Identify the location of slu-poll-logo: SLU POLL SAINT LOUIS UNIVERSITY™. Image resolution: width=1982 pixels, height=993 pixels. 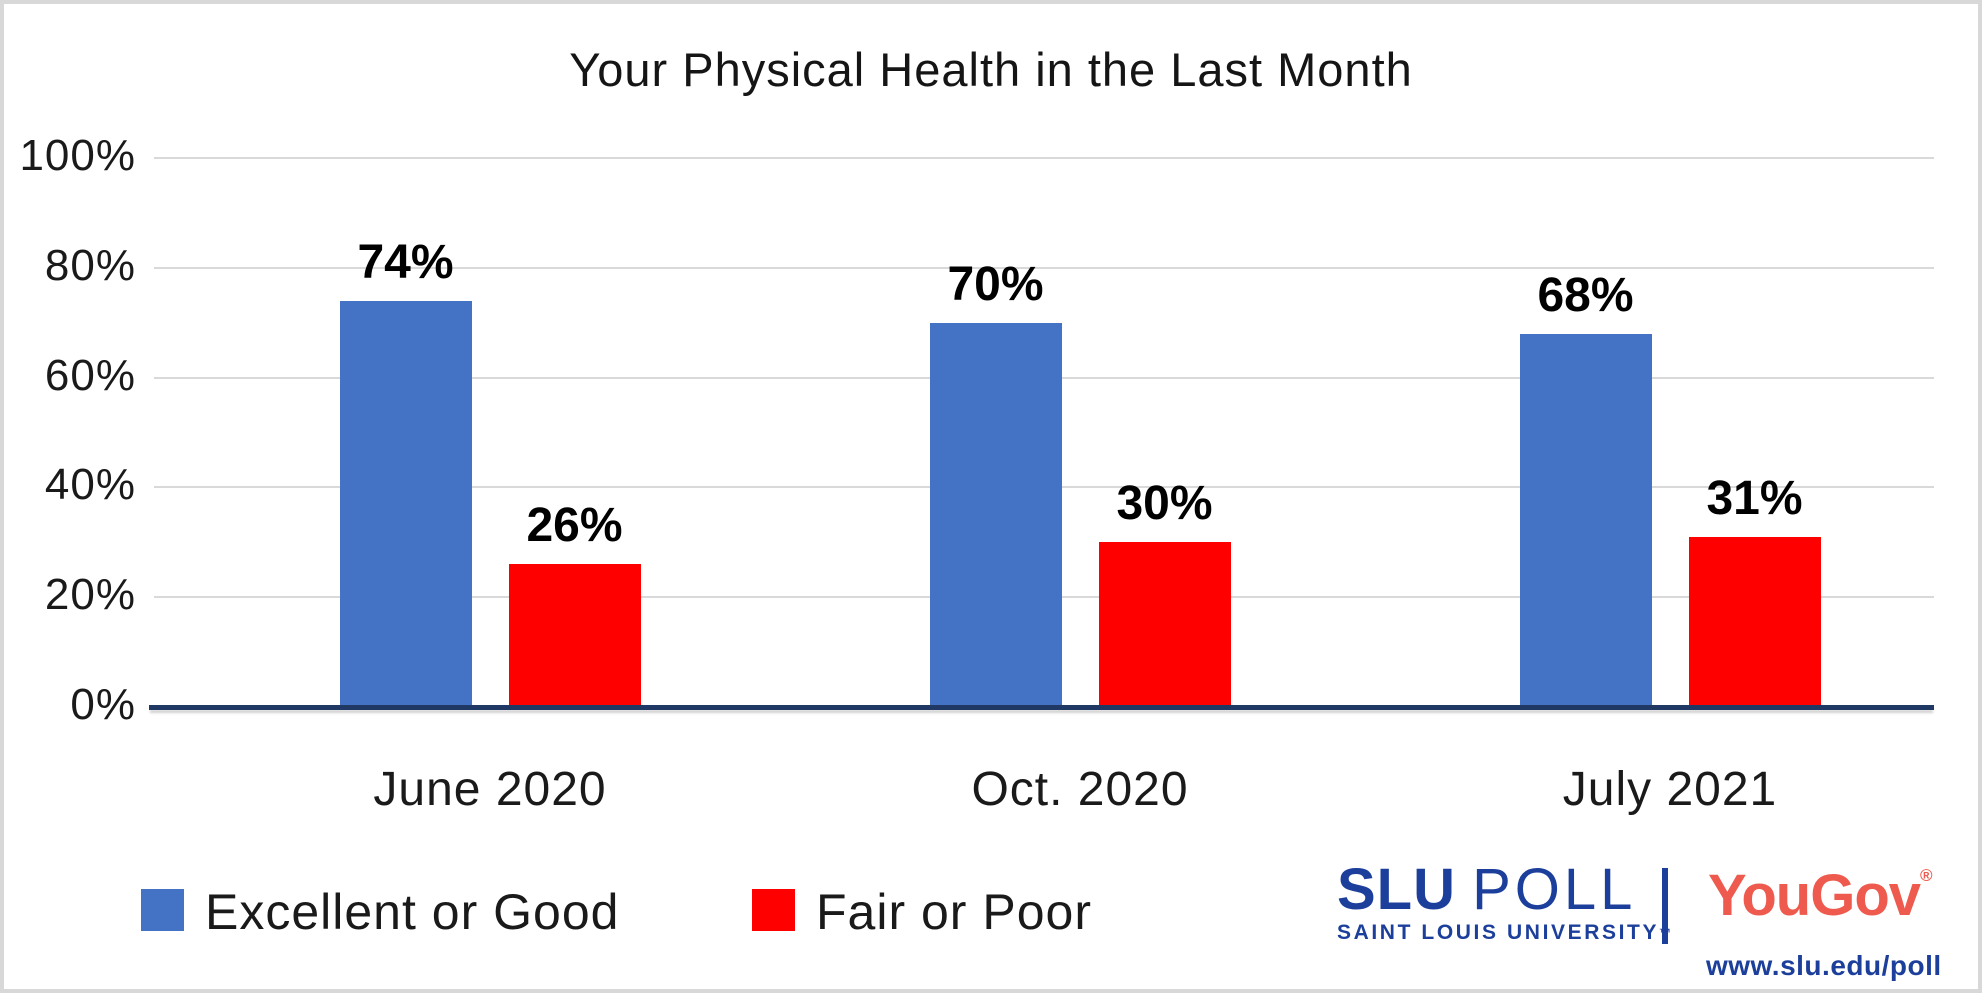
(1505, 902).